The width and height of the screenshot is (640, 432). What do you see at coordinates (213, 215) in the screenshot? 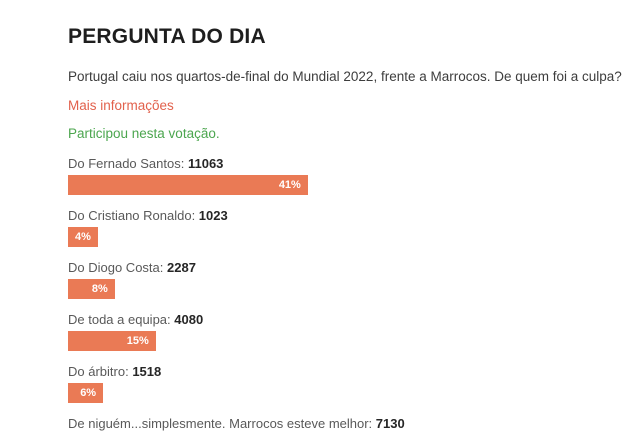
I see `option-vote-count: 1023` at bounding box center [213, 215].